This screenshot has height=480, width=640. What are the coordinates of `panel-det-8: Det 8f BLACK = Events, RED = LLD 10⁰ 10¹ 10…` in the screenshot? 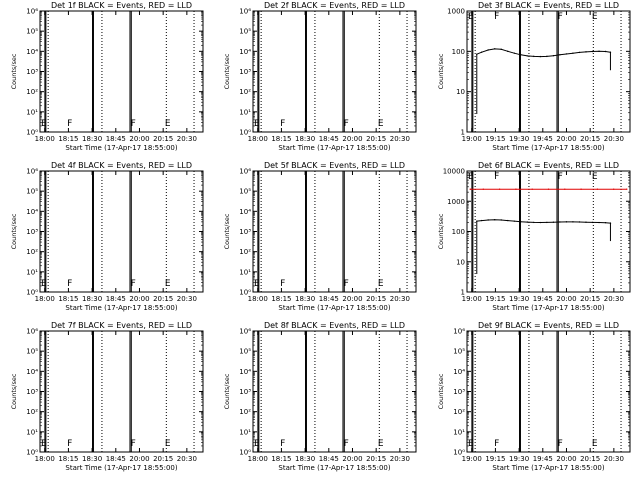 It's located at (320, 396).